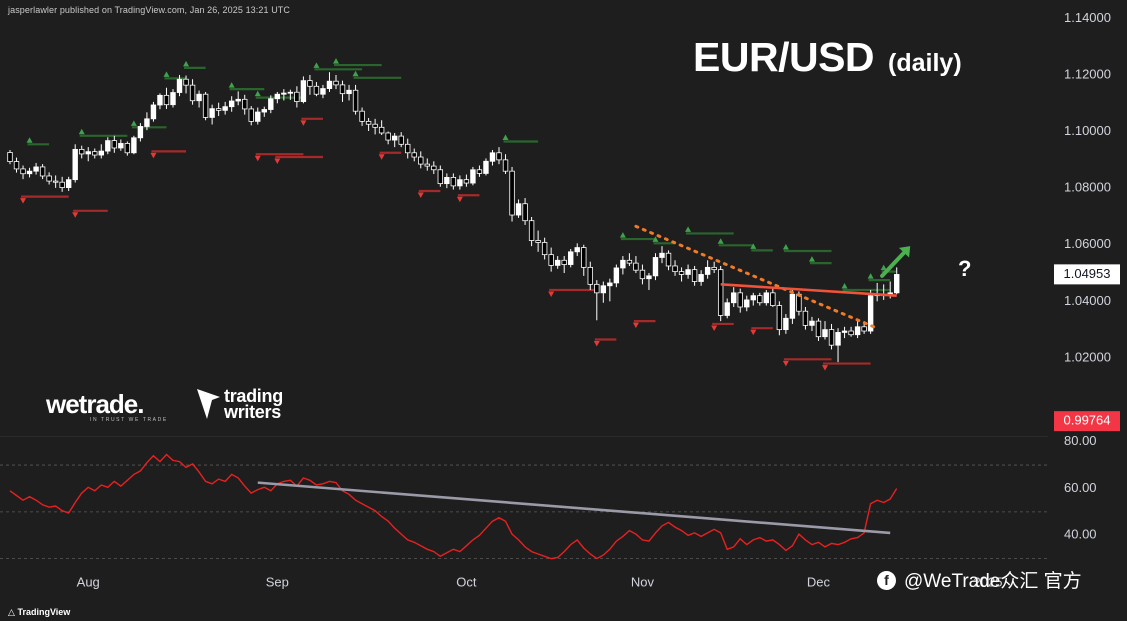 The height and width of the screenshot is (621, 1127). I want to click on trend-arrow-head, so click(904, 252).